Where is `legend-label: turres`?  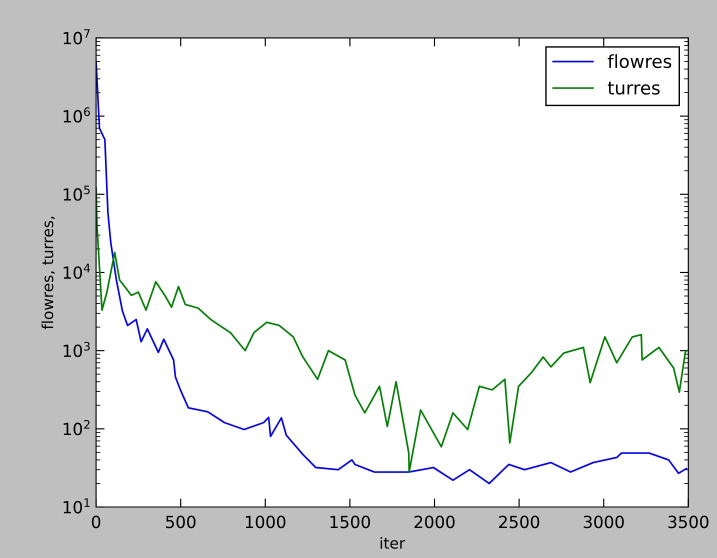 legend-label: turres is located at coordinates (634, 88).